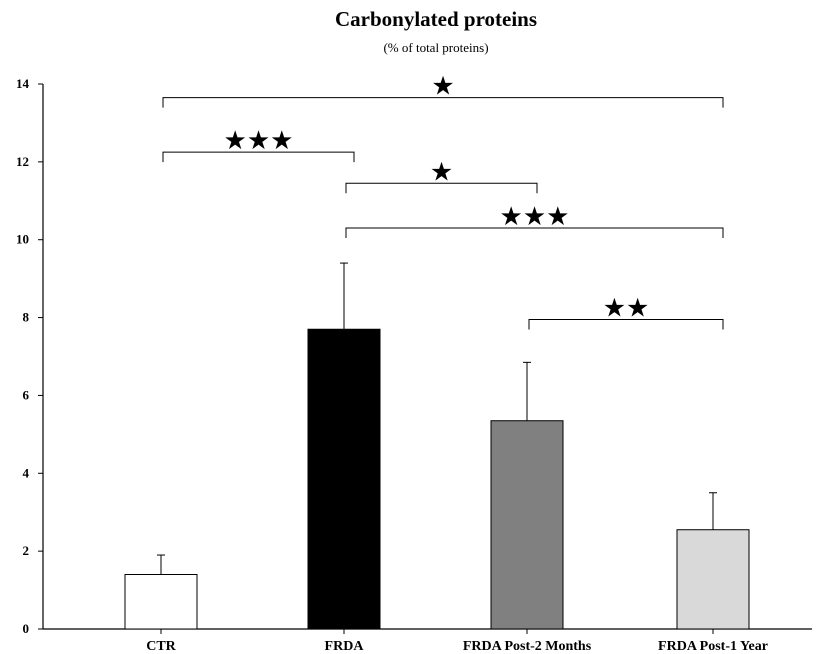 The height and width of the screenshot is (654, 818). What do you see at coordinates (161, 602) in the screenshot?
I see `bar-ctr` at bounding box center [161, 602].